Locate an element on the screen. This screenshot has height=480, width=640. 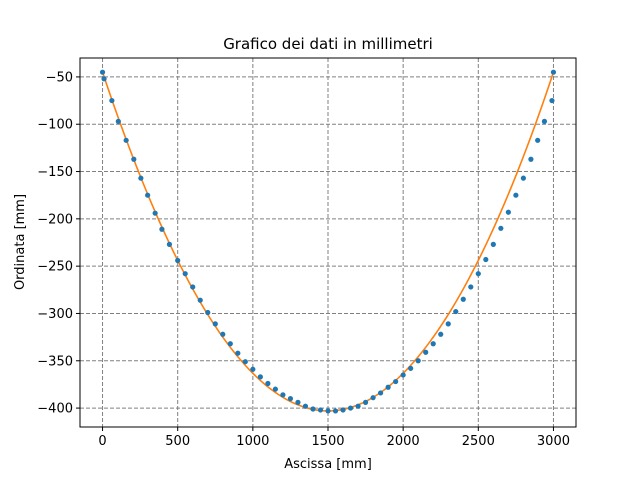
x-axis-label: Ascissa [mm] is located at coordinates (328, 464).